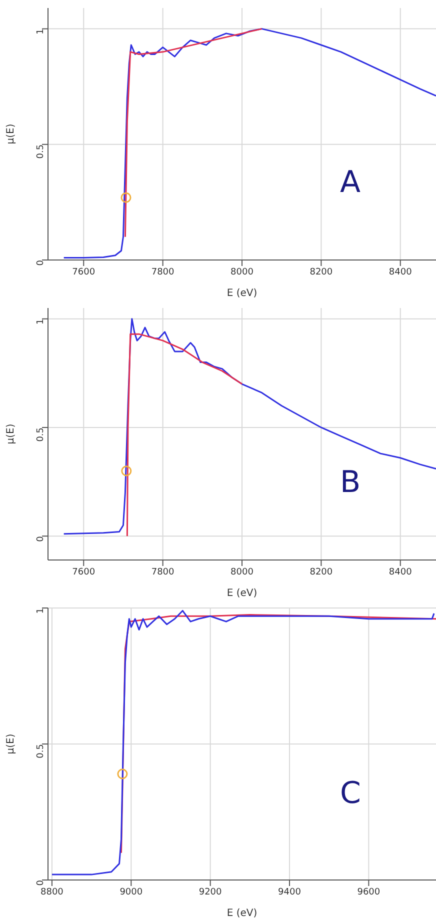 This screenshot has height=920, width=436. I want to click on x-tick-label: 9000, so click(131, 892).